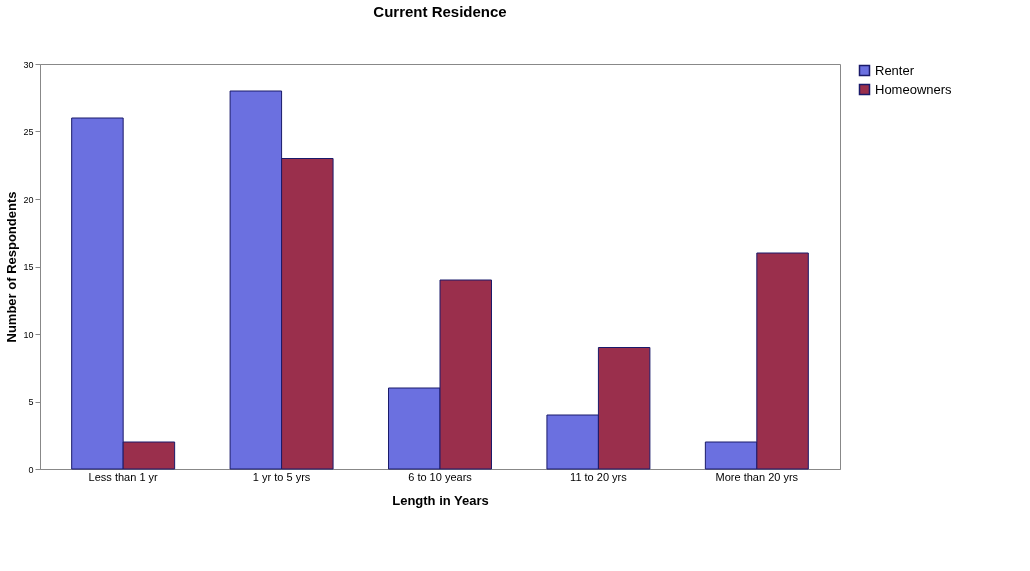 The height and width of the screenshot is (571, 1030). I want to click on y-tick-label: 0, so click(31, 469).